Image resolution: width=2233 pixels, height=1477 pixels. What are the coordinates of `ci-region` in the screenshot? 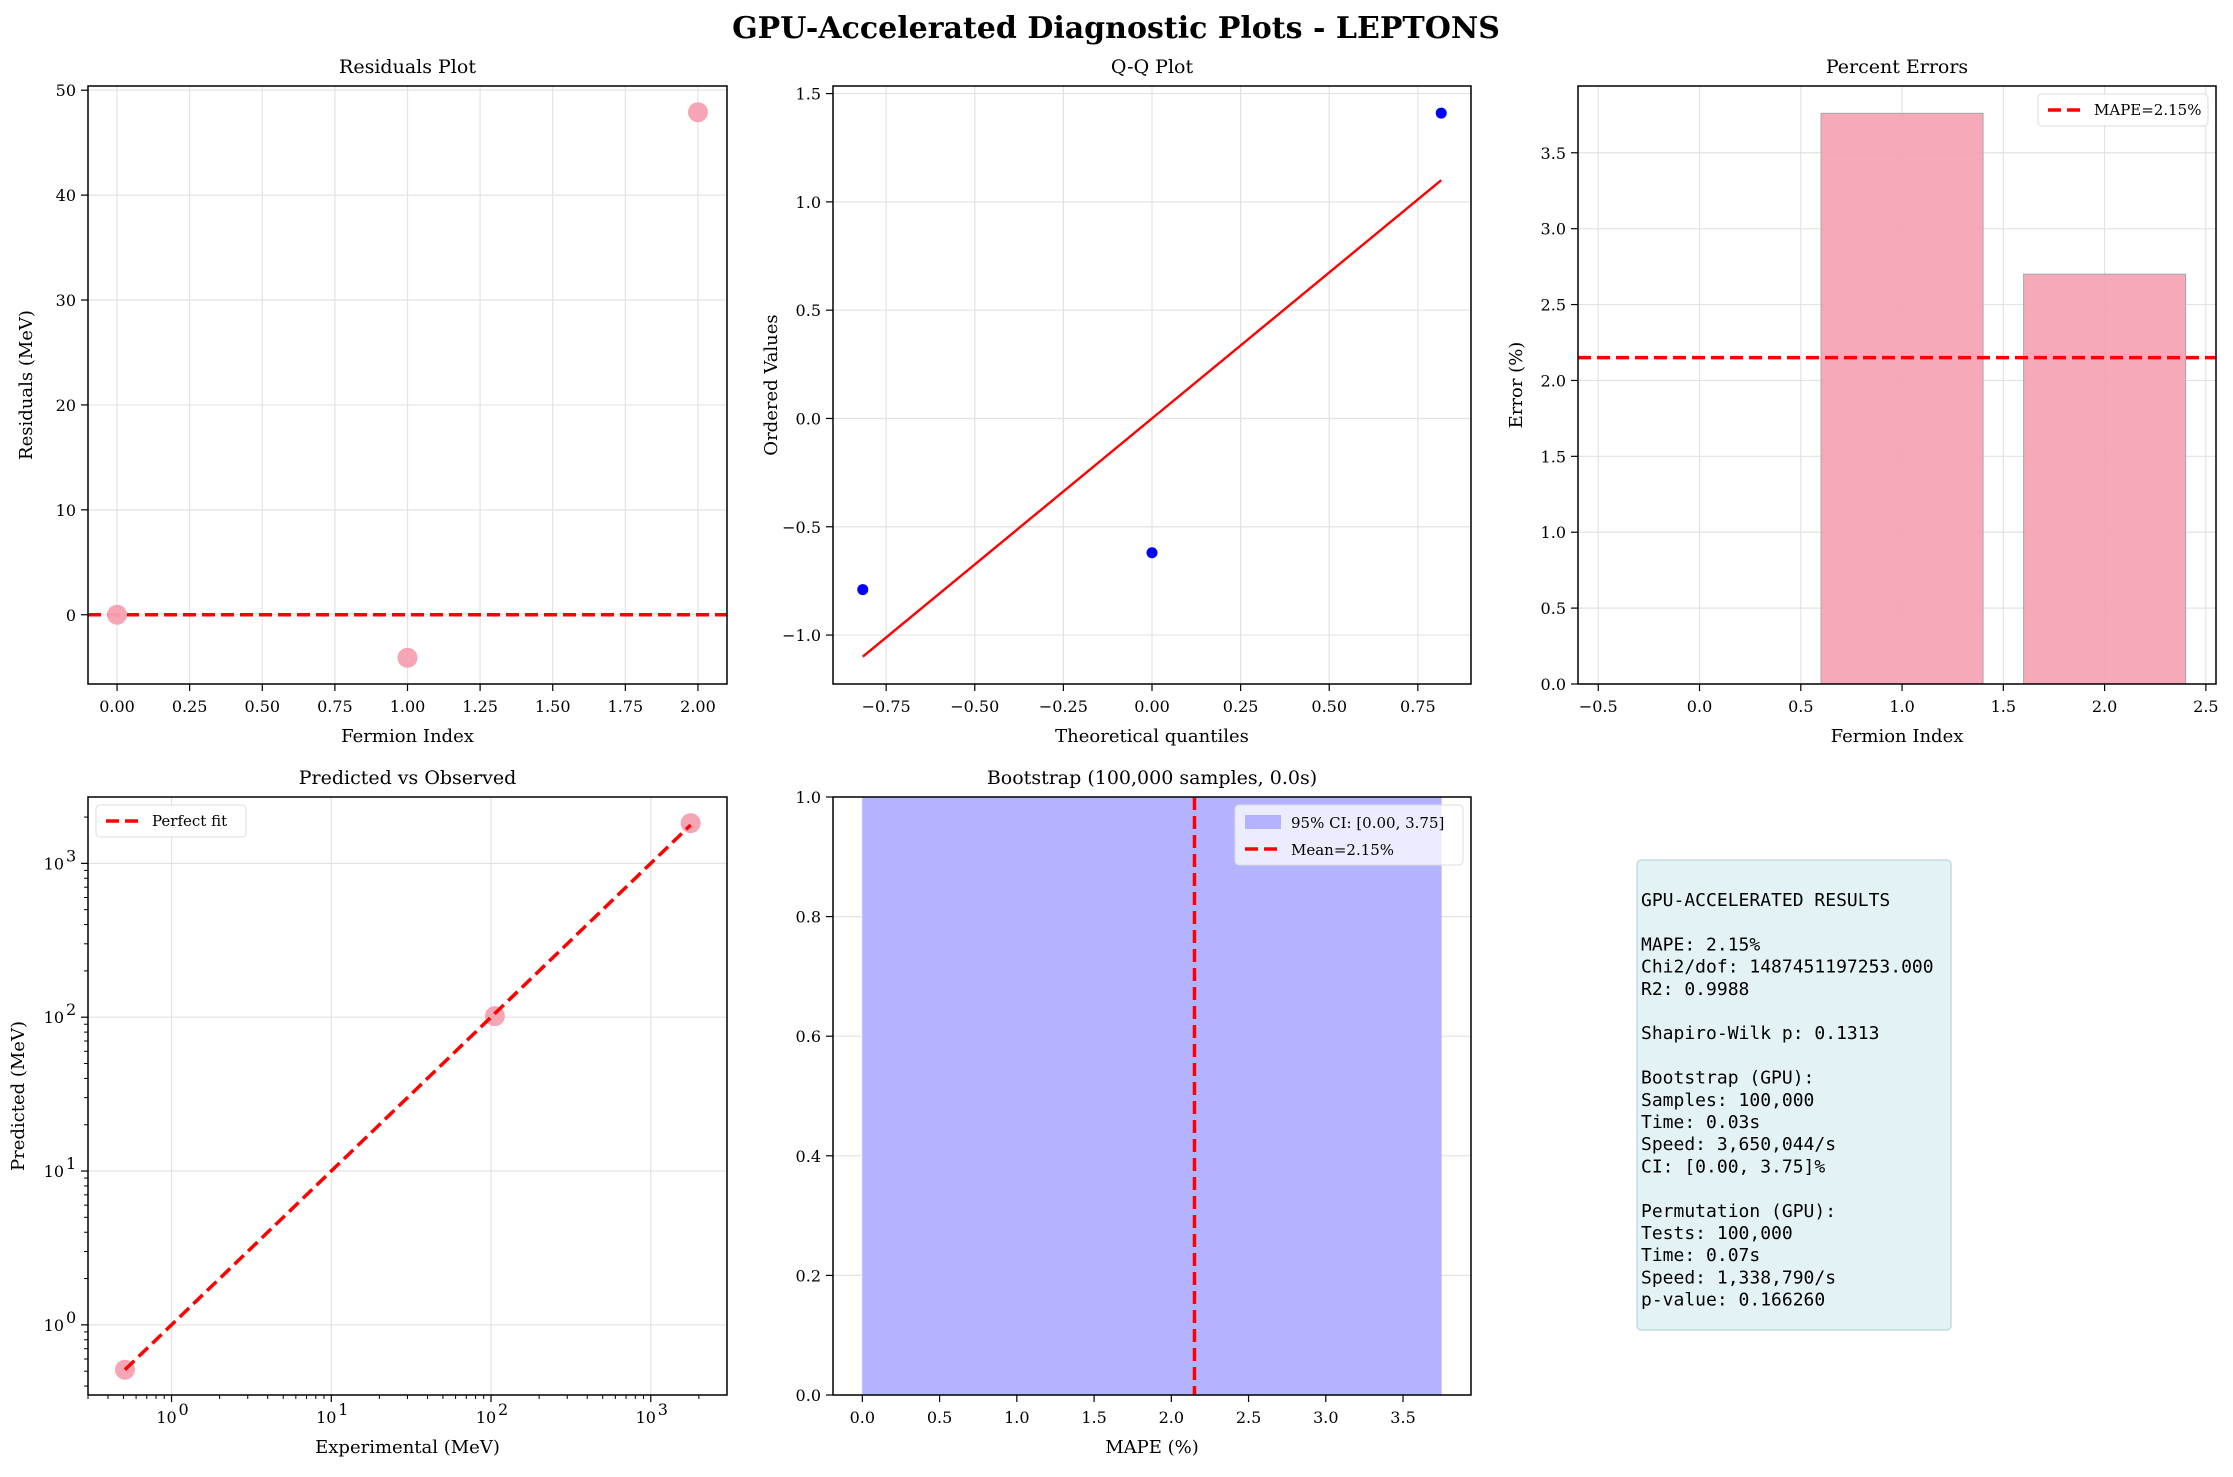 It's located at (1152, 1096).